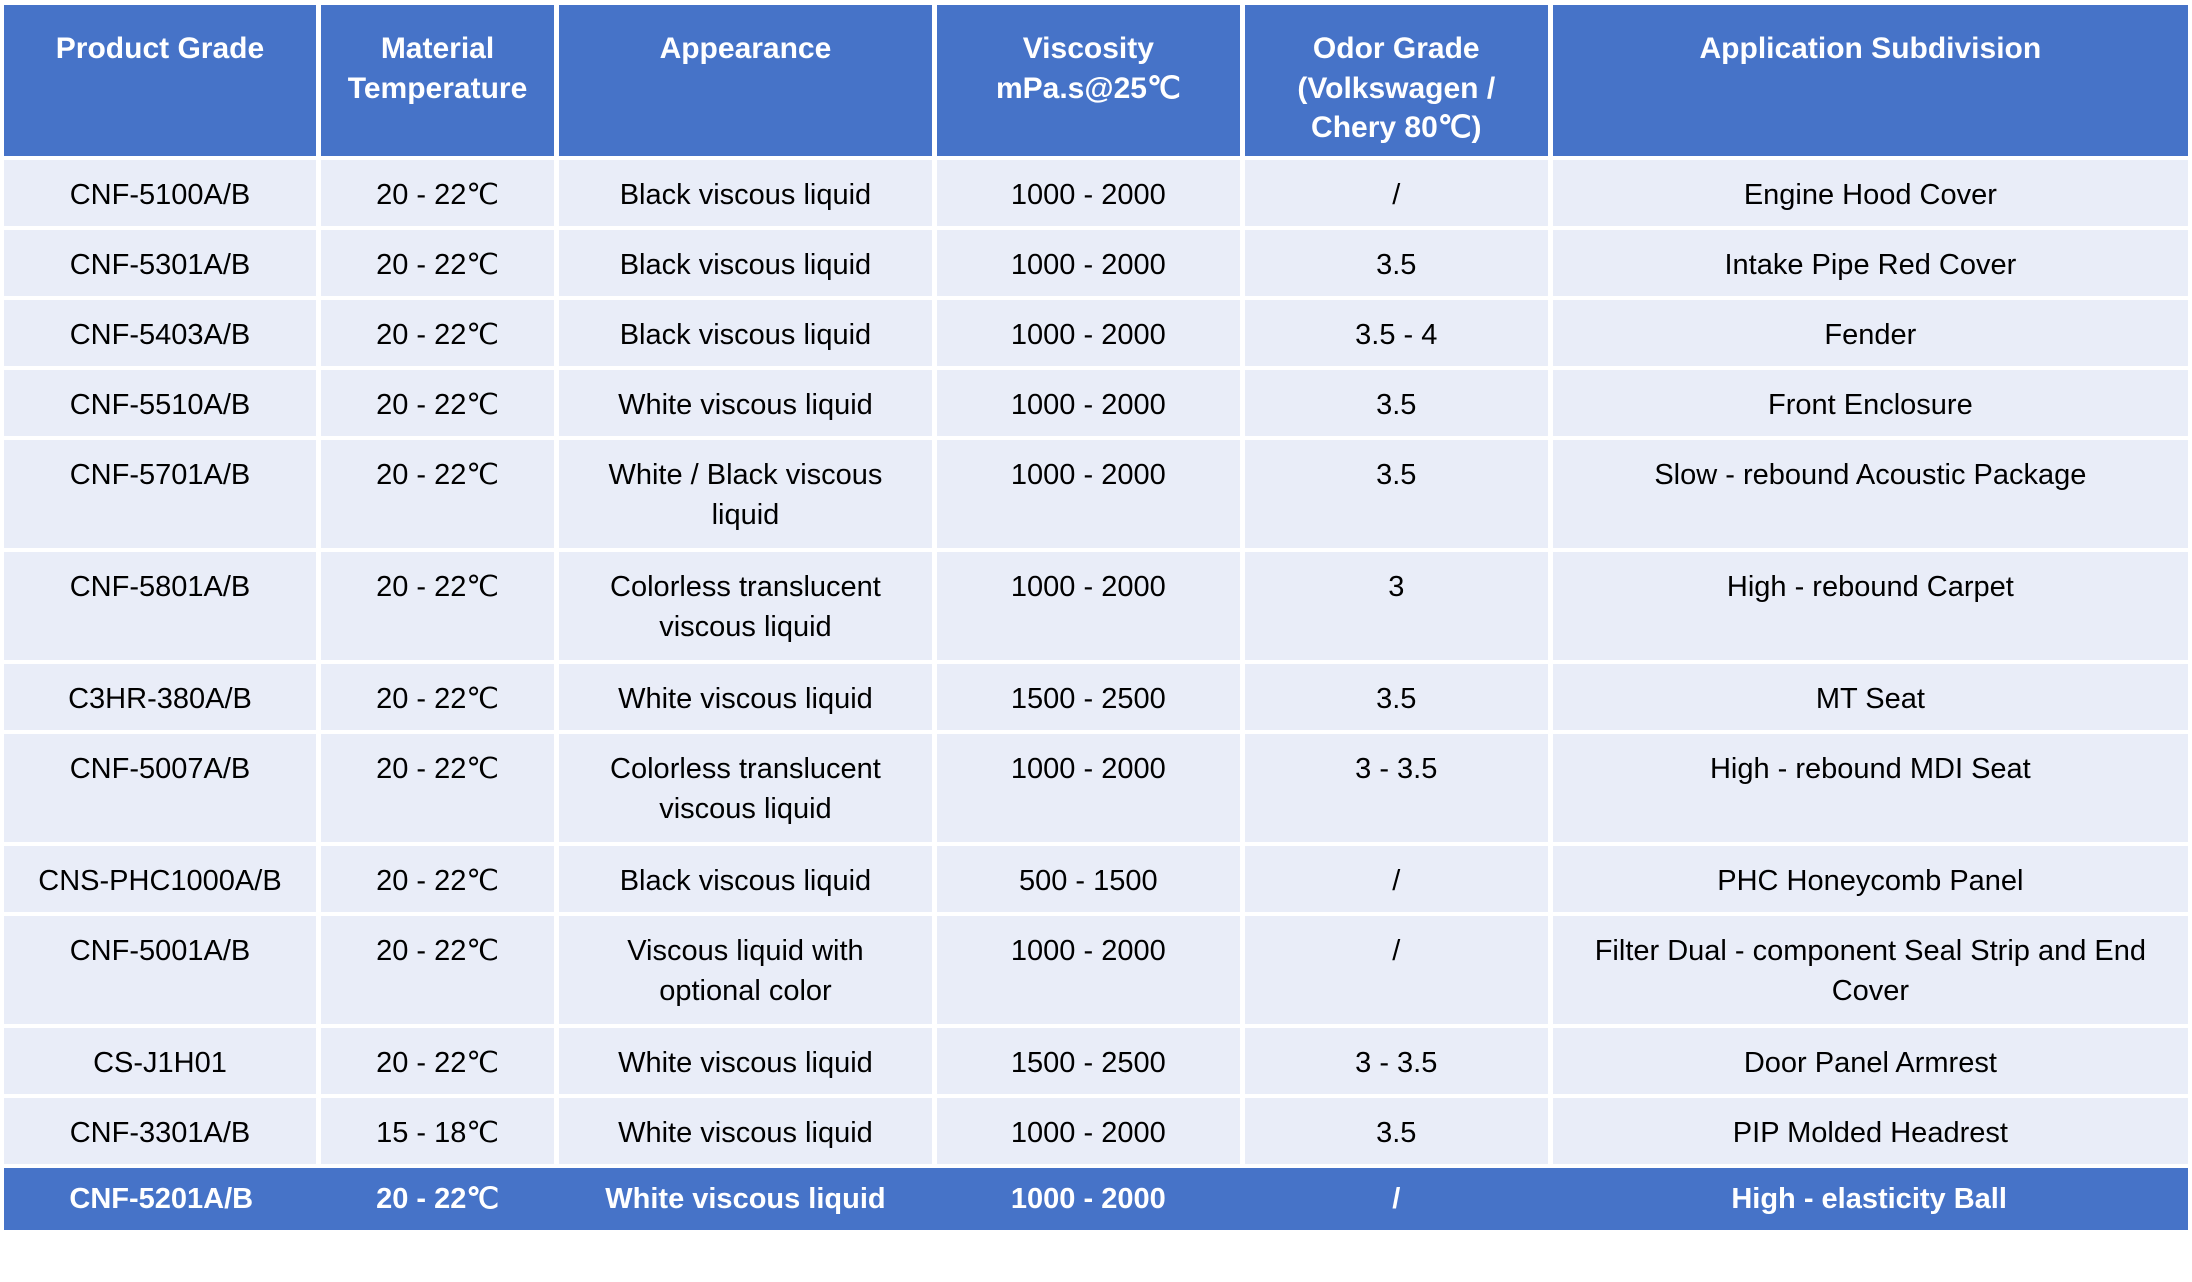 The width and height of the screenshot is (2192, 1282). Describe the element at coordinates (1869, 261) in the screenshot. I see `cell-application: Intake Pipe Red Cover` at that location.